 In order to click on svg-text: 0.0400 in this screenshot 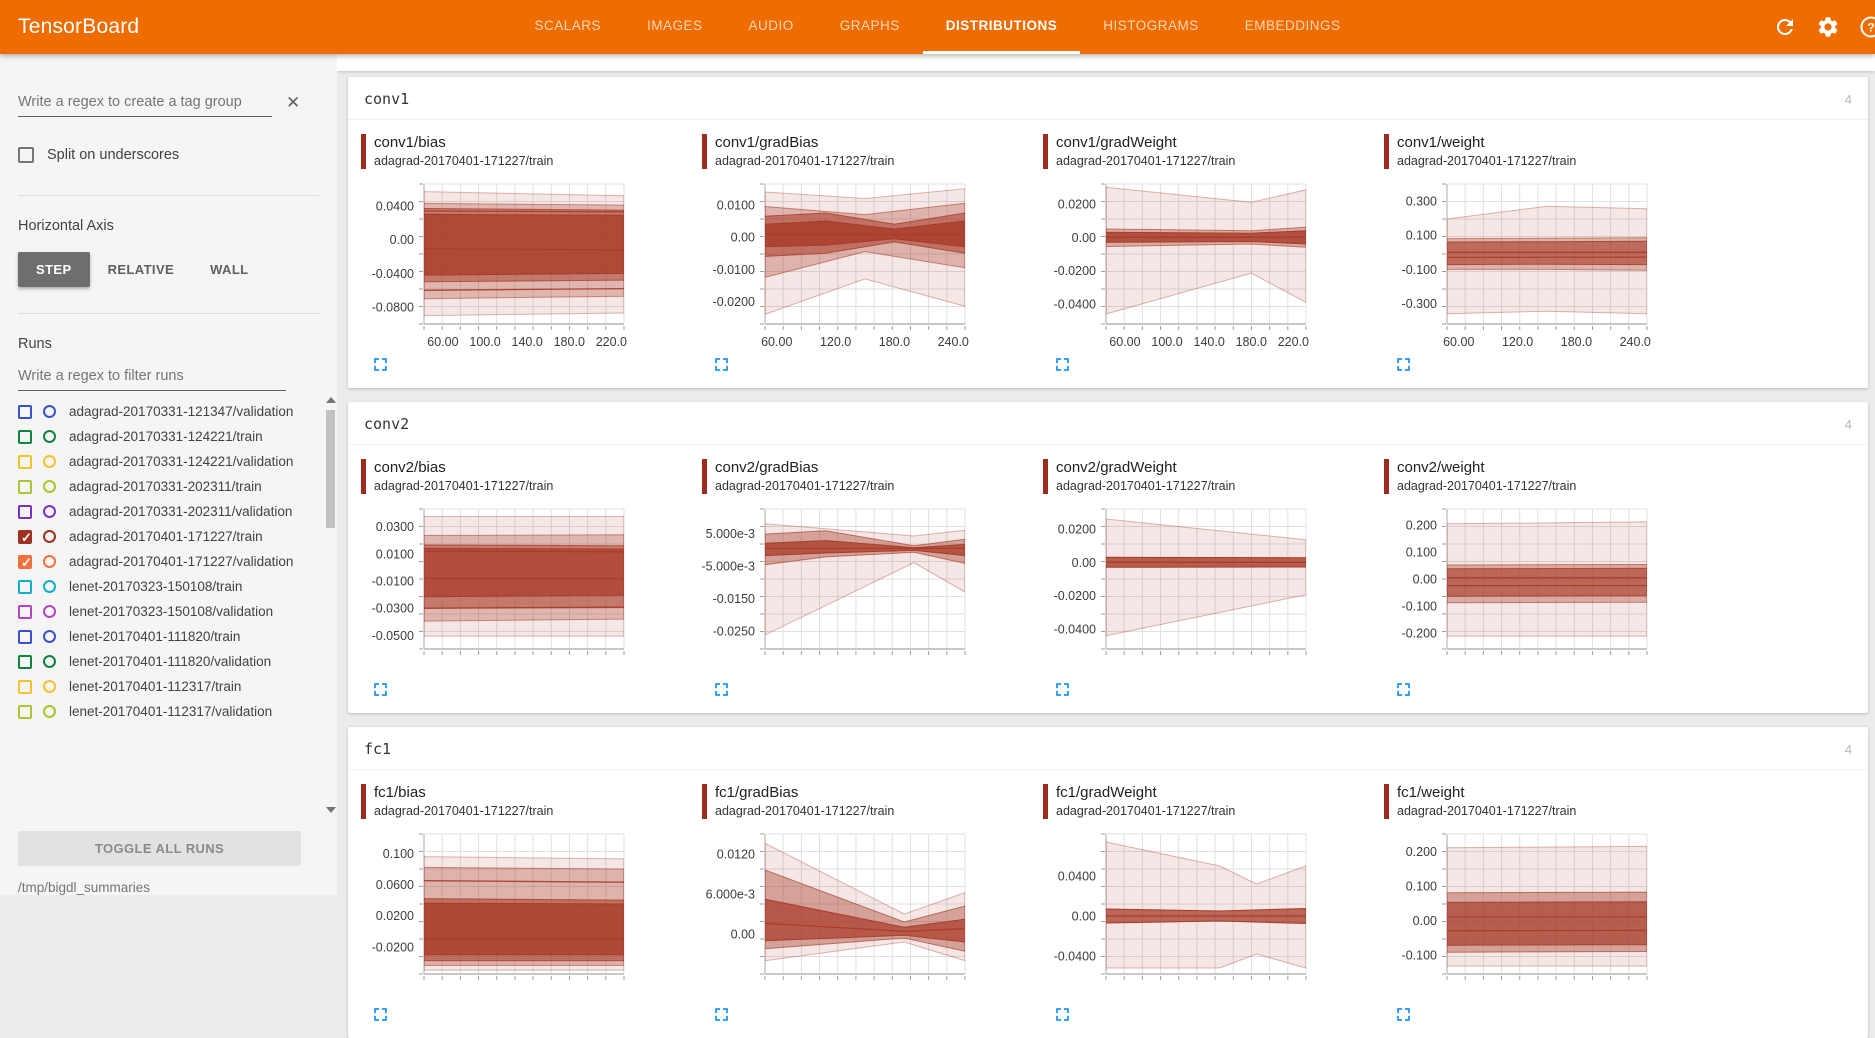, I will do `click(395, 206)`.